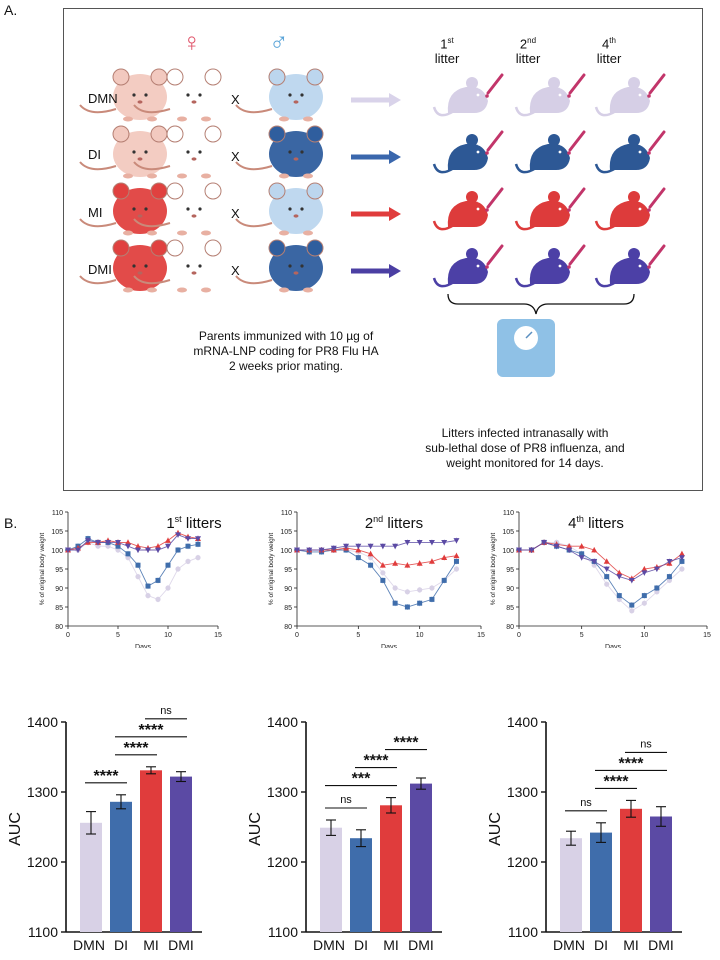  What do you see at coordinates (95, 212) in the screenshot?
I see `row-label-mi: MI` at bounding box center [95, 212].